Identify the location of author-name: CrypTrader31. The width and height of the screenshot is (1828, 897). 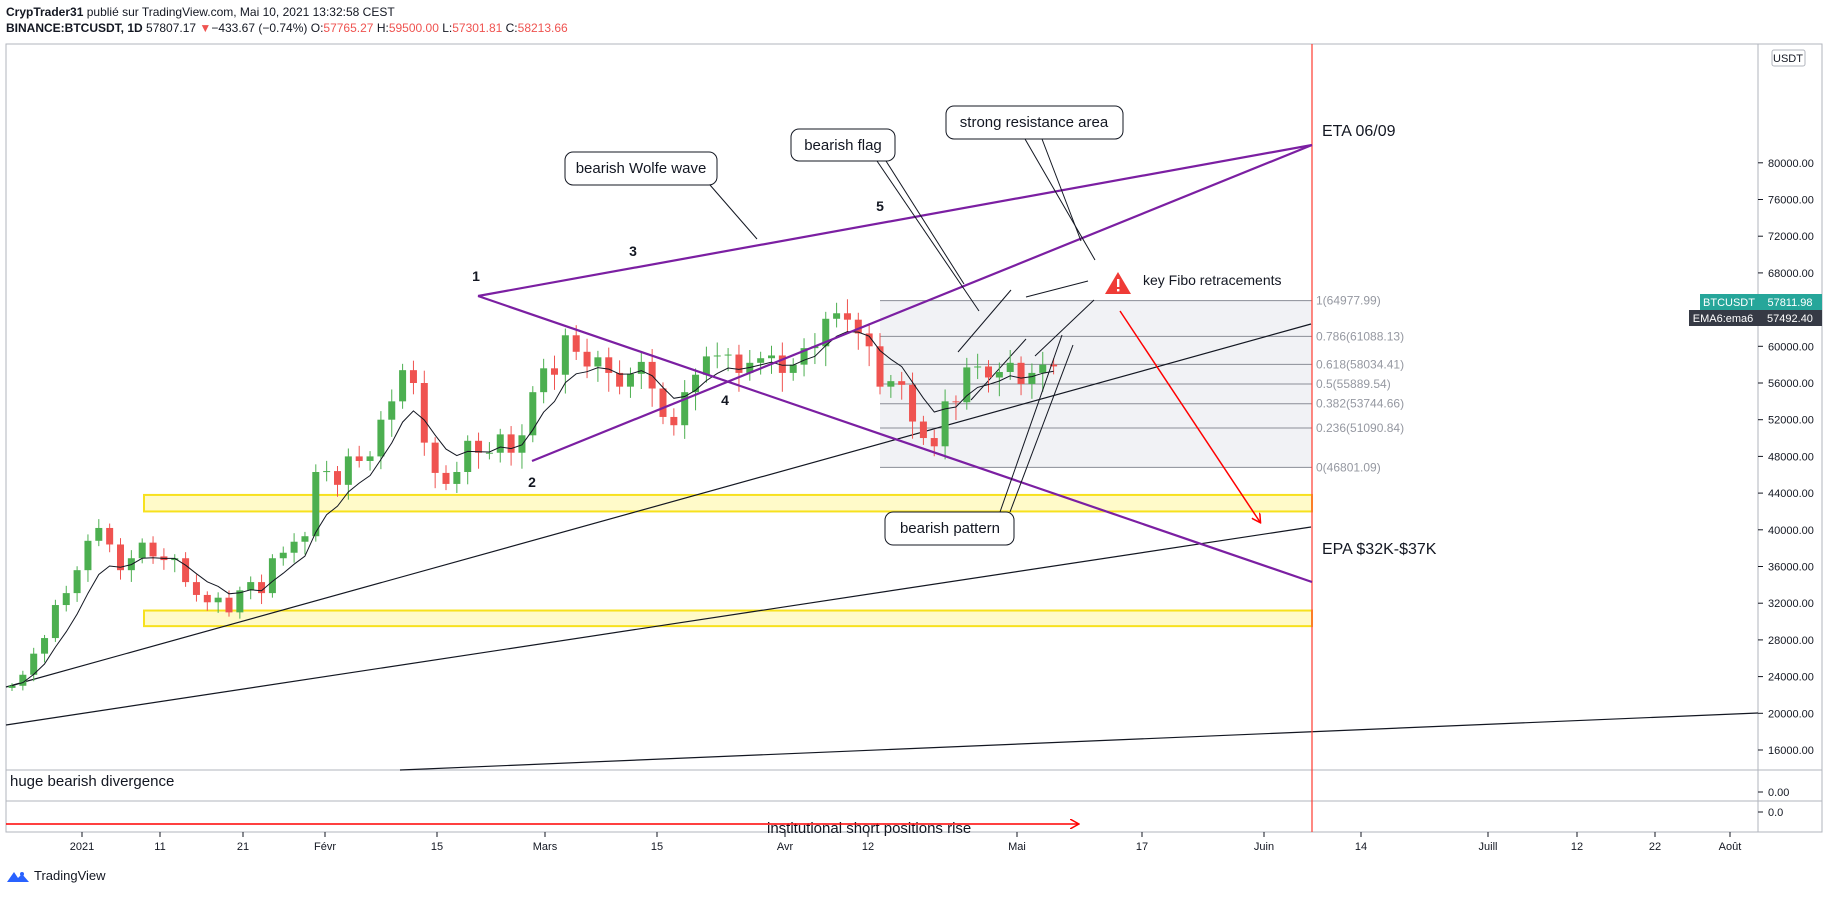
(45, 12).